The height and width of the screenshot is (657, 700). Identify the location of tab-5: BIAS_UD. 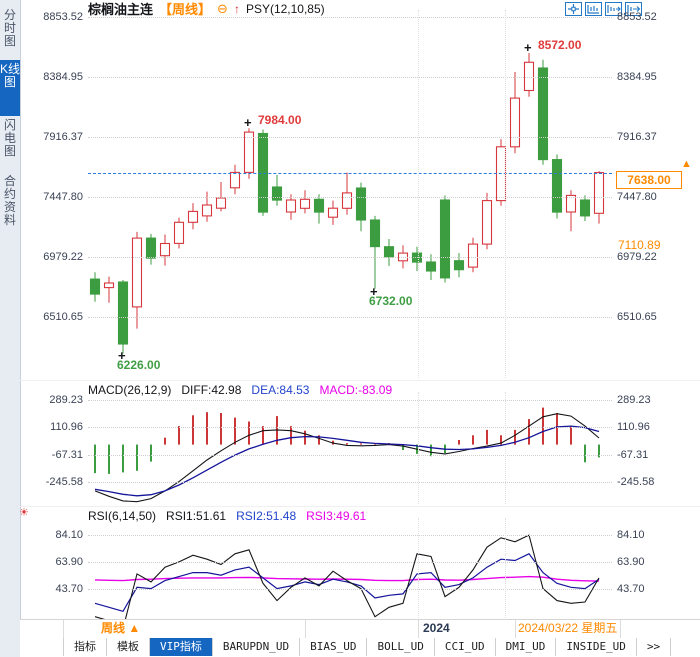
(334, 647).